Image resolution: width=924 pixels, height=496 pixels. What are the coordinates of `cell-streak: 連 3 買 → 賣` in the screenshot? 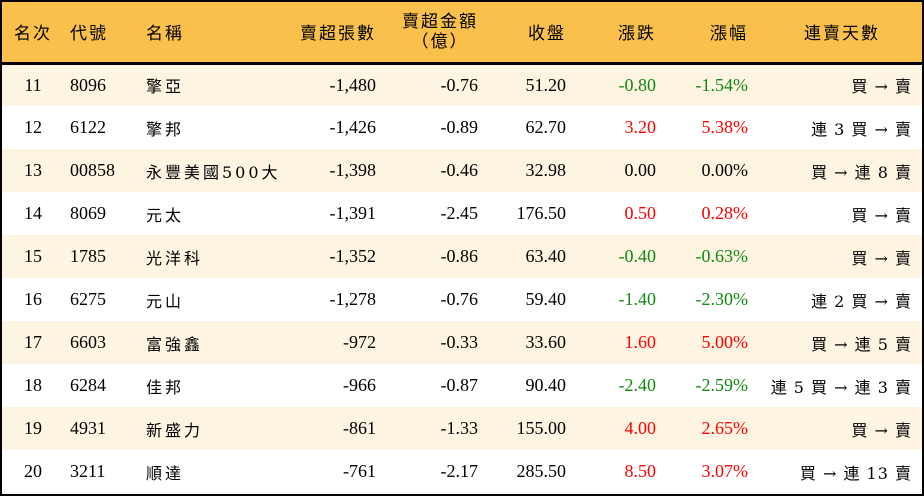 It's located at (861, 129).